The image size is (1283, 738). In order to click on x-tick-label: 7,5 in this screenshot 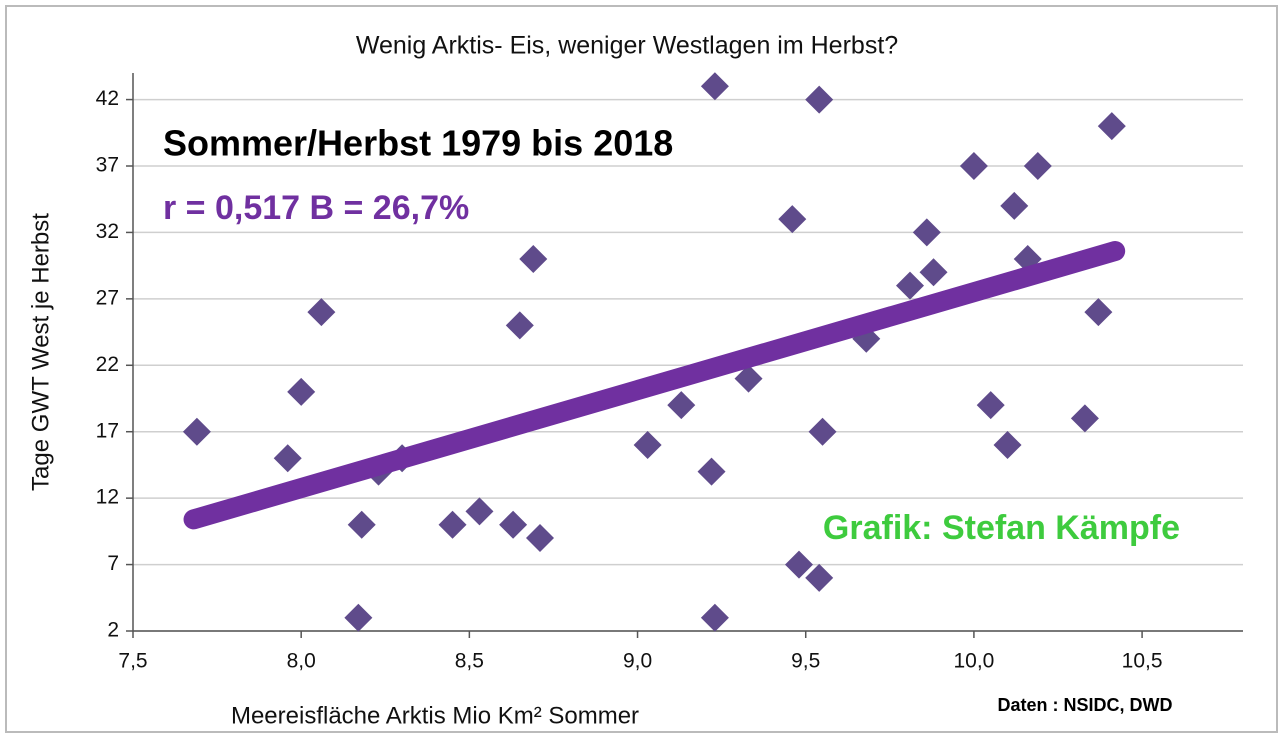, I will do `click(132, 661)`.